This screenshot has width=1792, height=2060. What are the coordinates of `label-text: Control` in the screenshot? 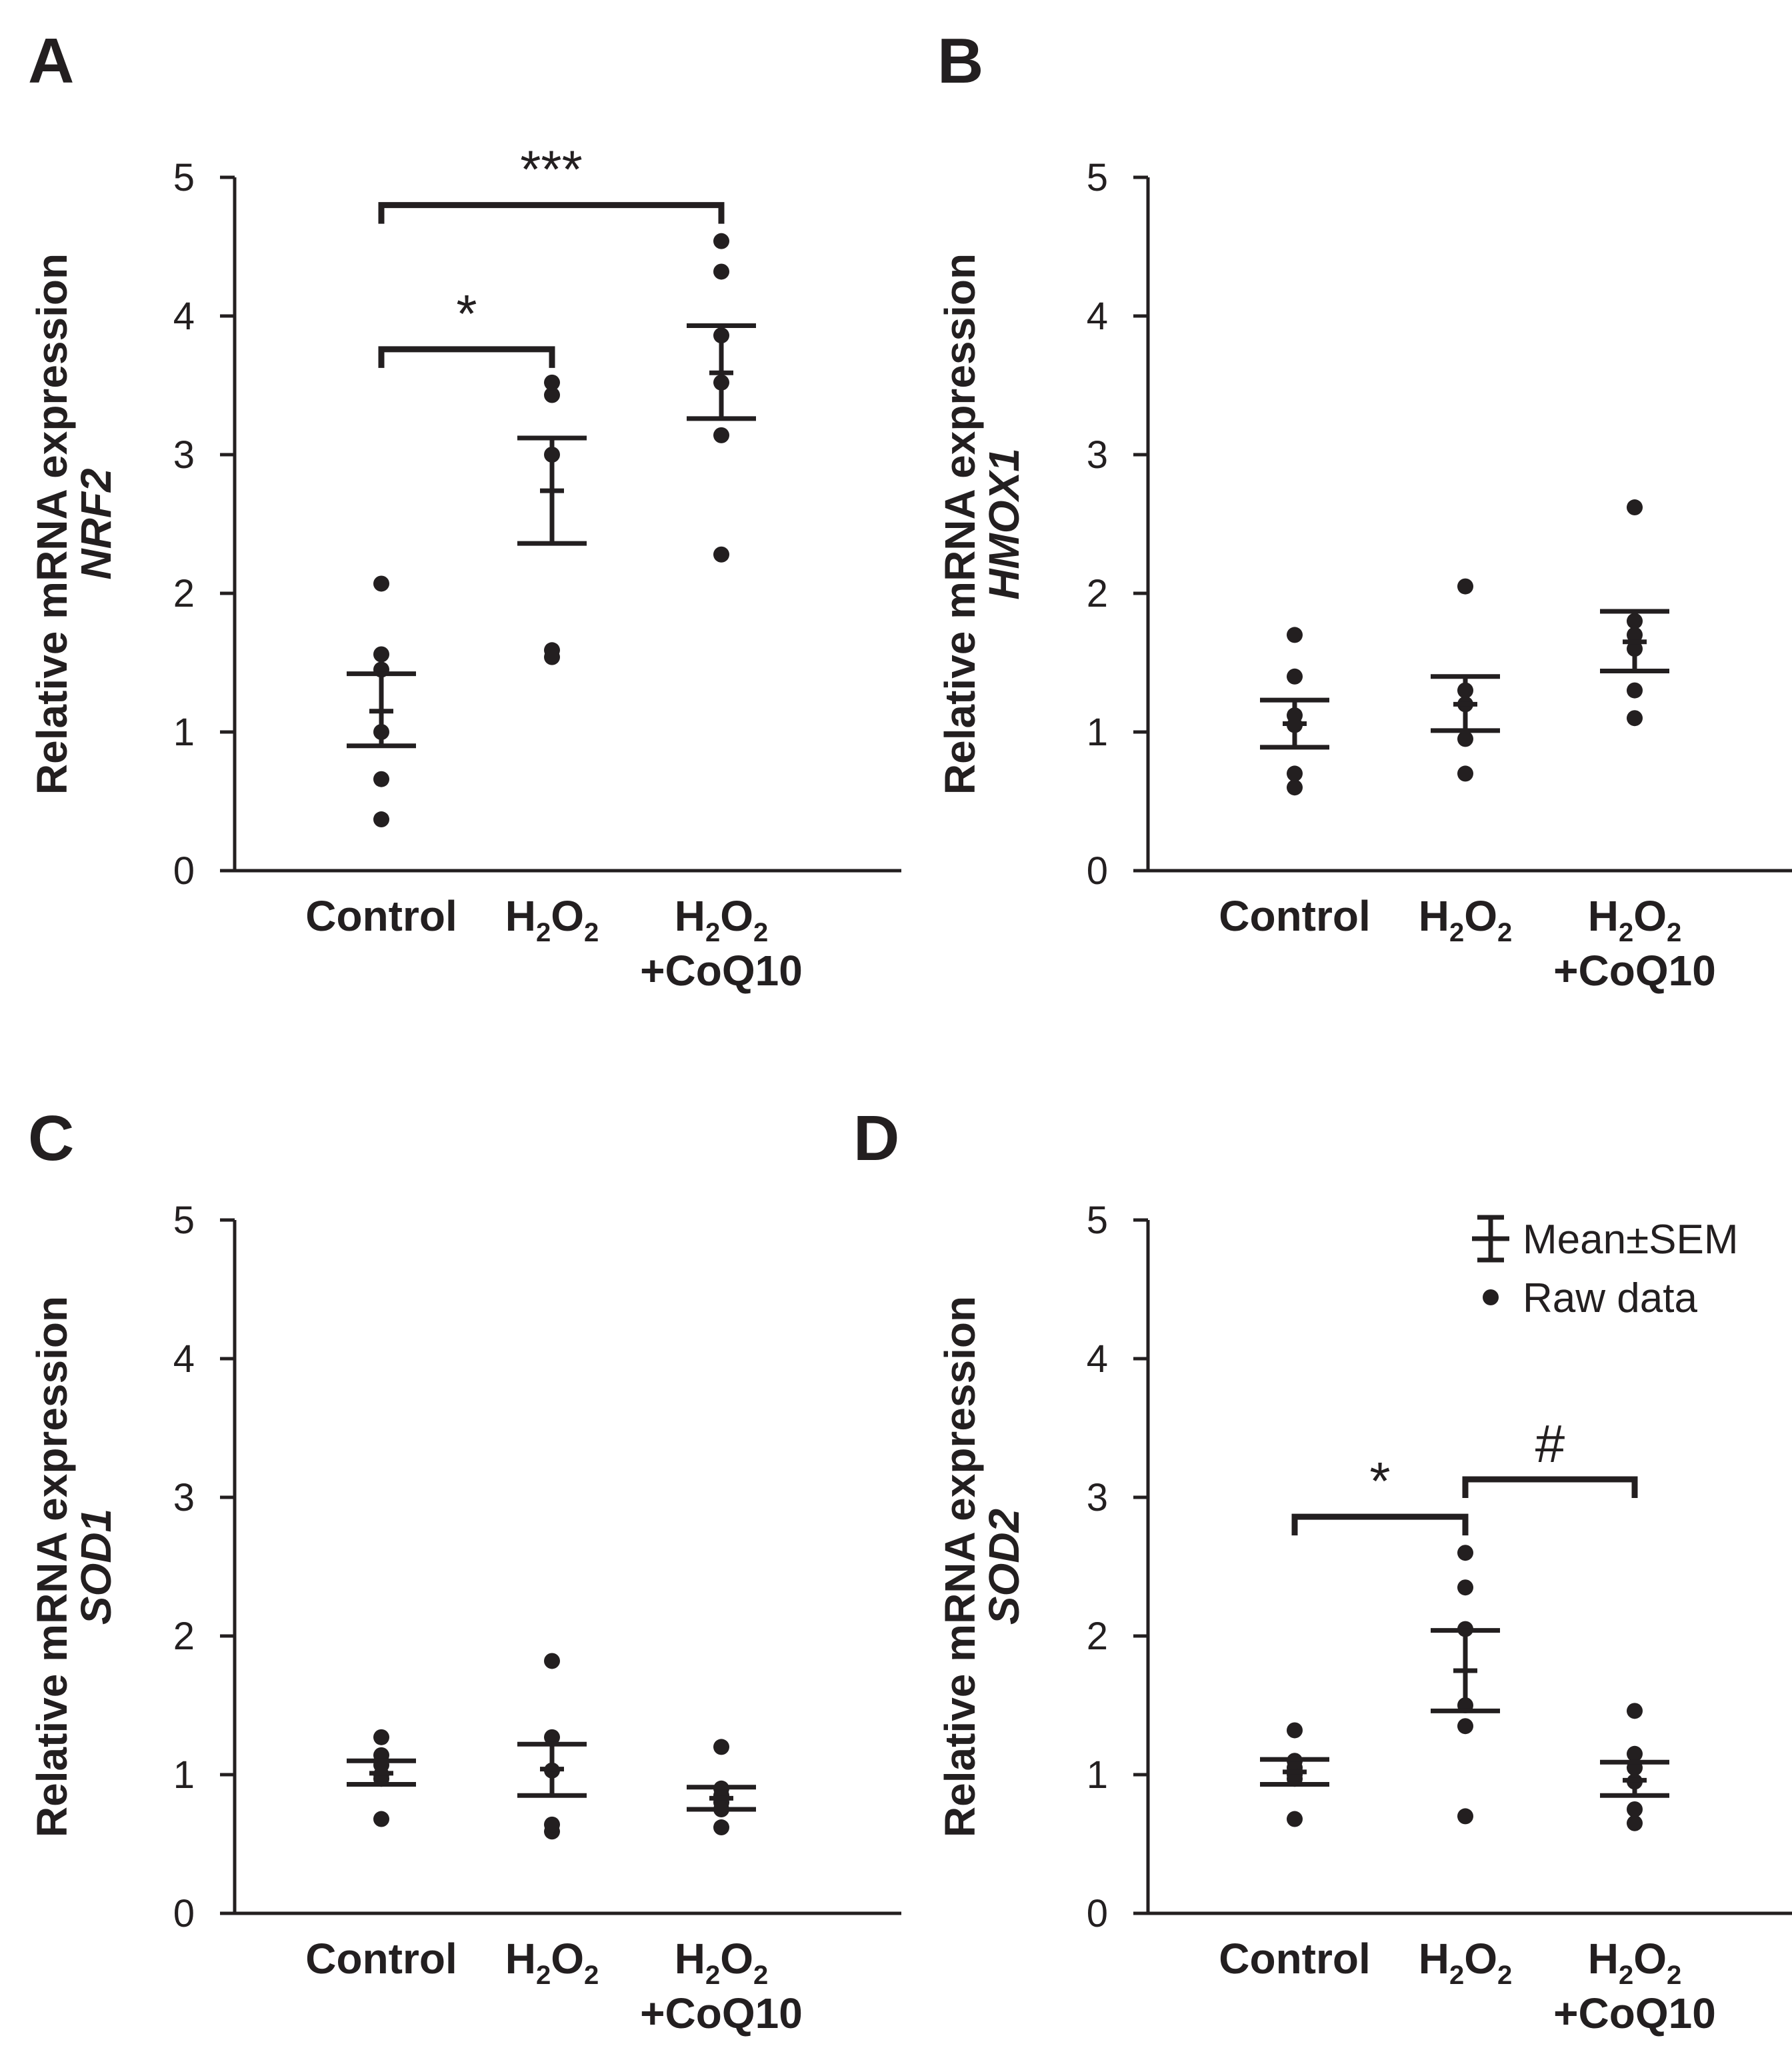 It's located at (1295, 916).